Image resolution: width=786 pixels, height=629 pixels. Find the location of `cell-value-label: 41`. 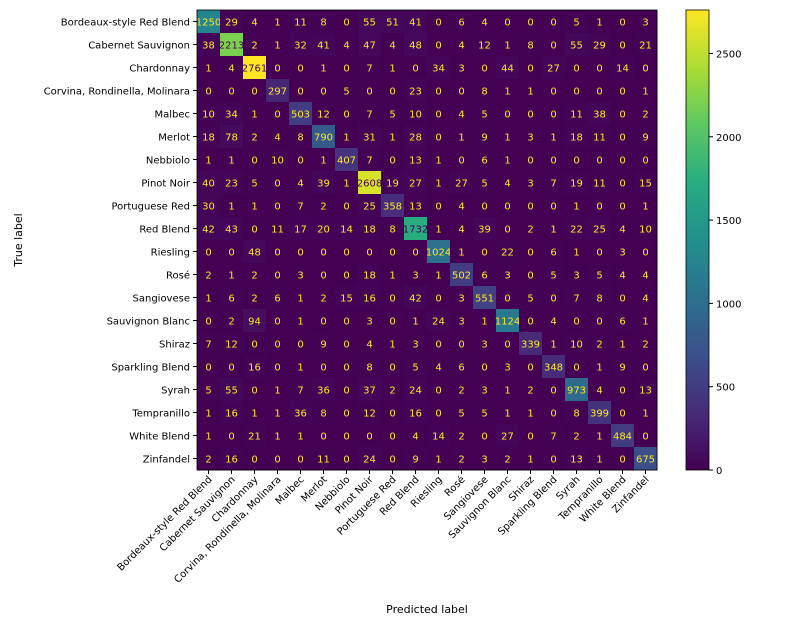

cell-value-label: 41 is located at coordinates (323, 46).